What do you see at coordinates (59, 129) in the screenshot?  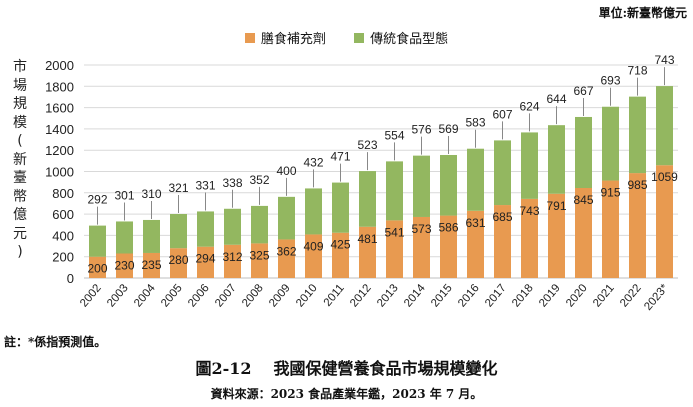 I see `y-tick-label: 1400` at bounding box center [59, 129].